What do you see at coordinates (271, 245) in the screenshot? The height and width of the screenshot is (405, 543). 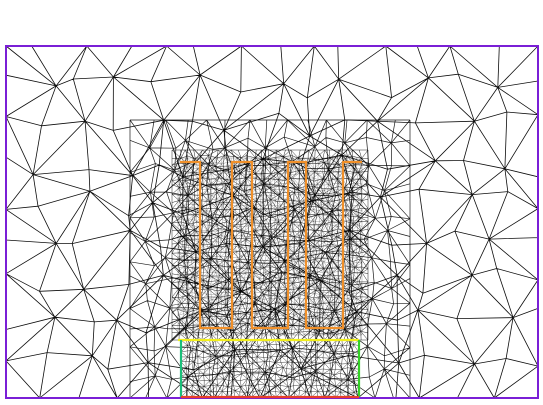 I see `meander-conductor-outline` at bounding box center [271, 245].